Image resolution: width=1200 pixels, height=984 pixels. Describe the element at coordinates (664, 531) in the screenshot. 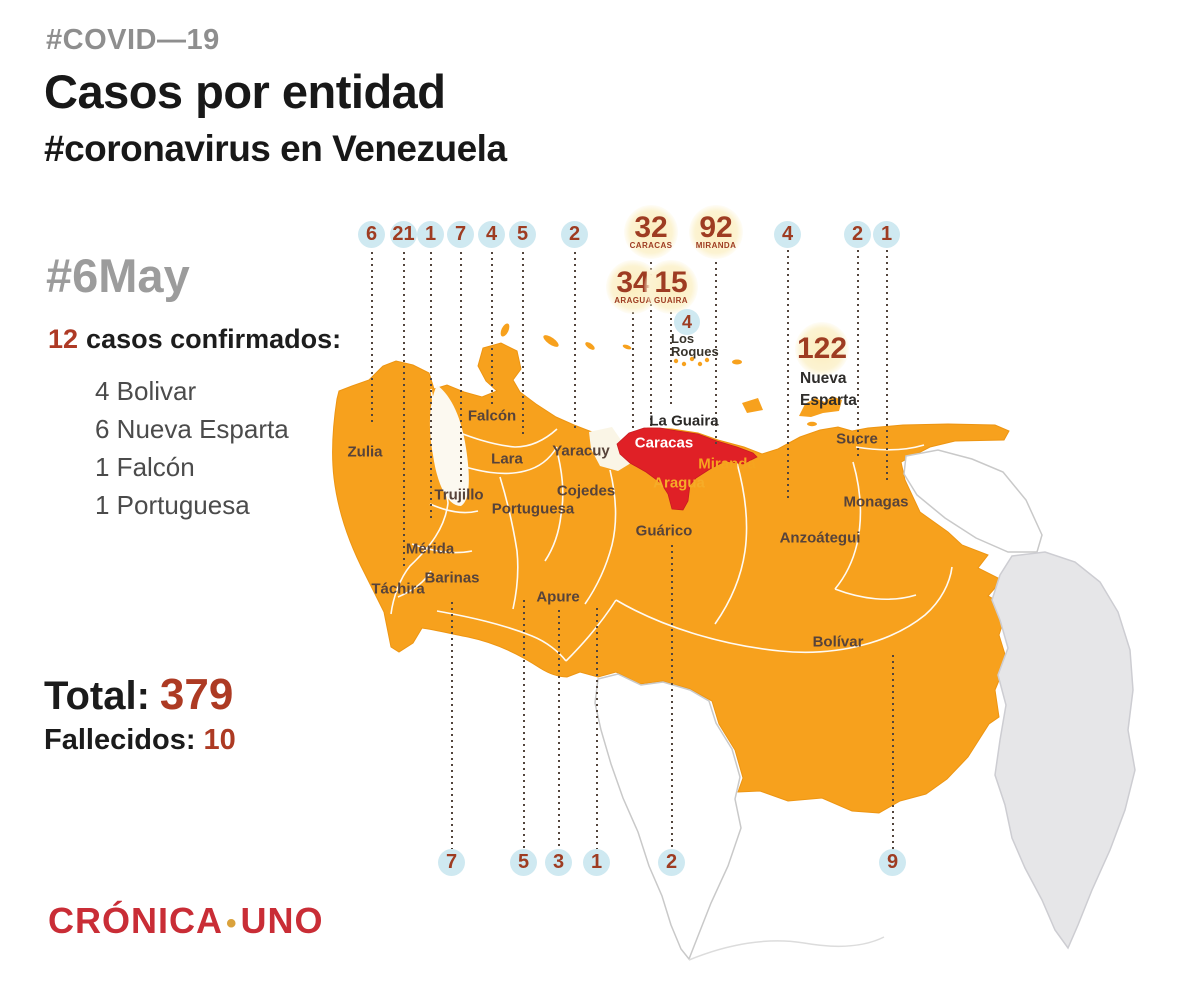

I see `state-label-guarico: Guárico` at that location.